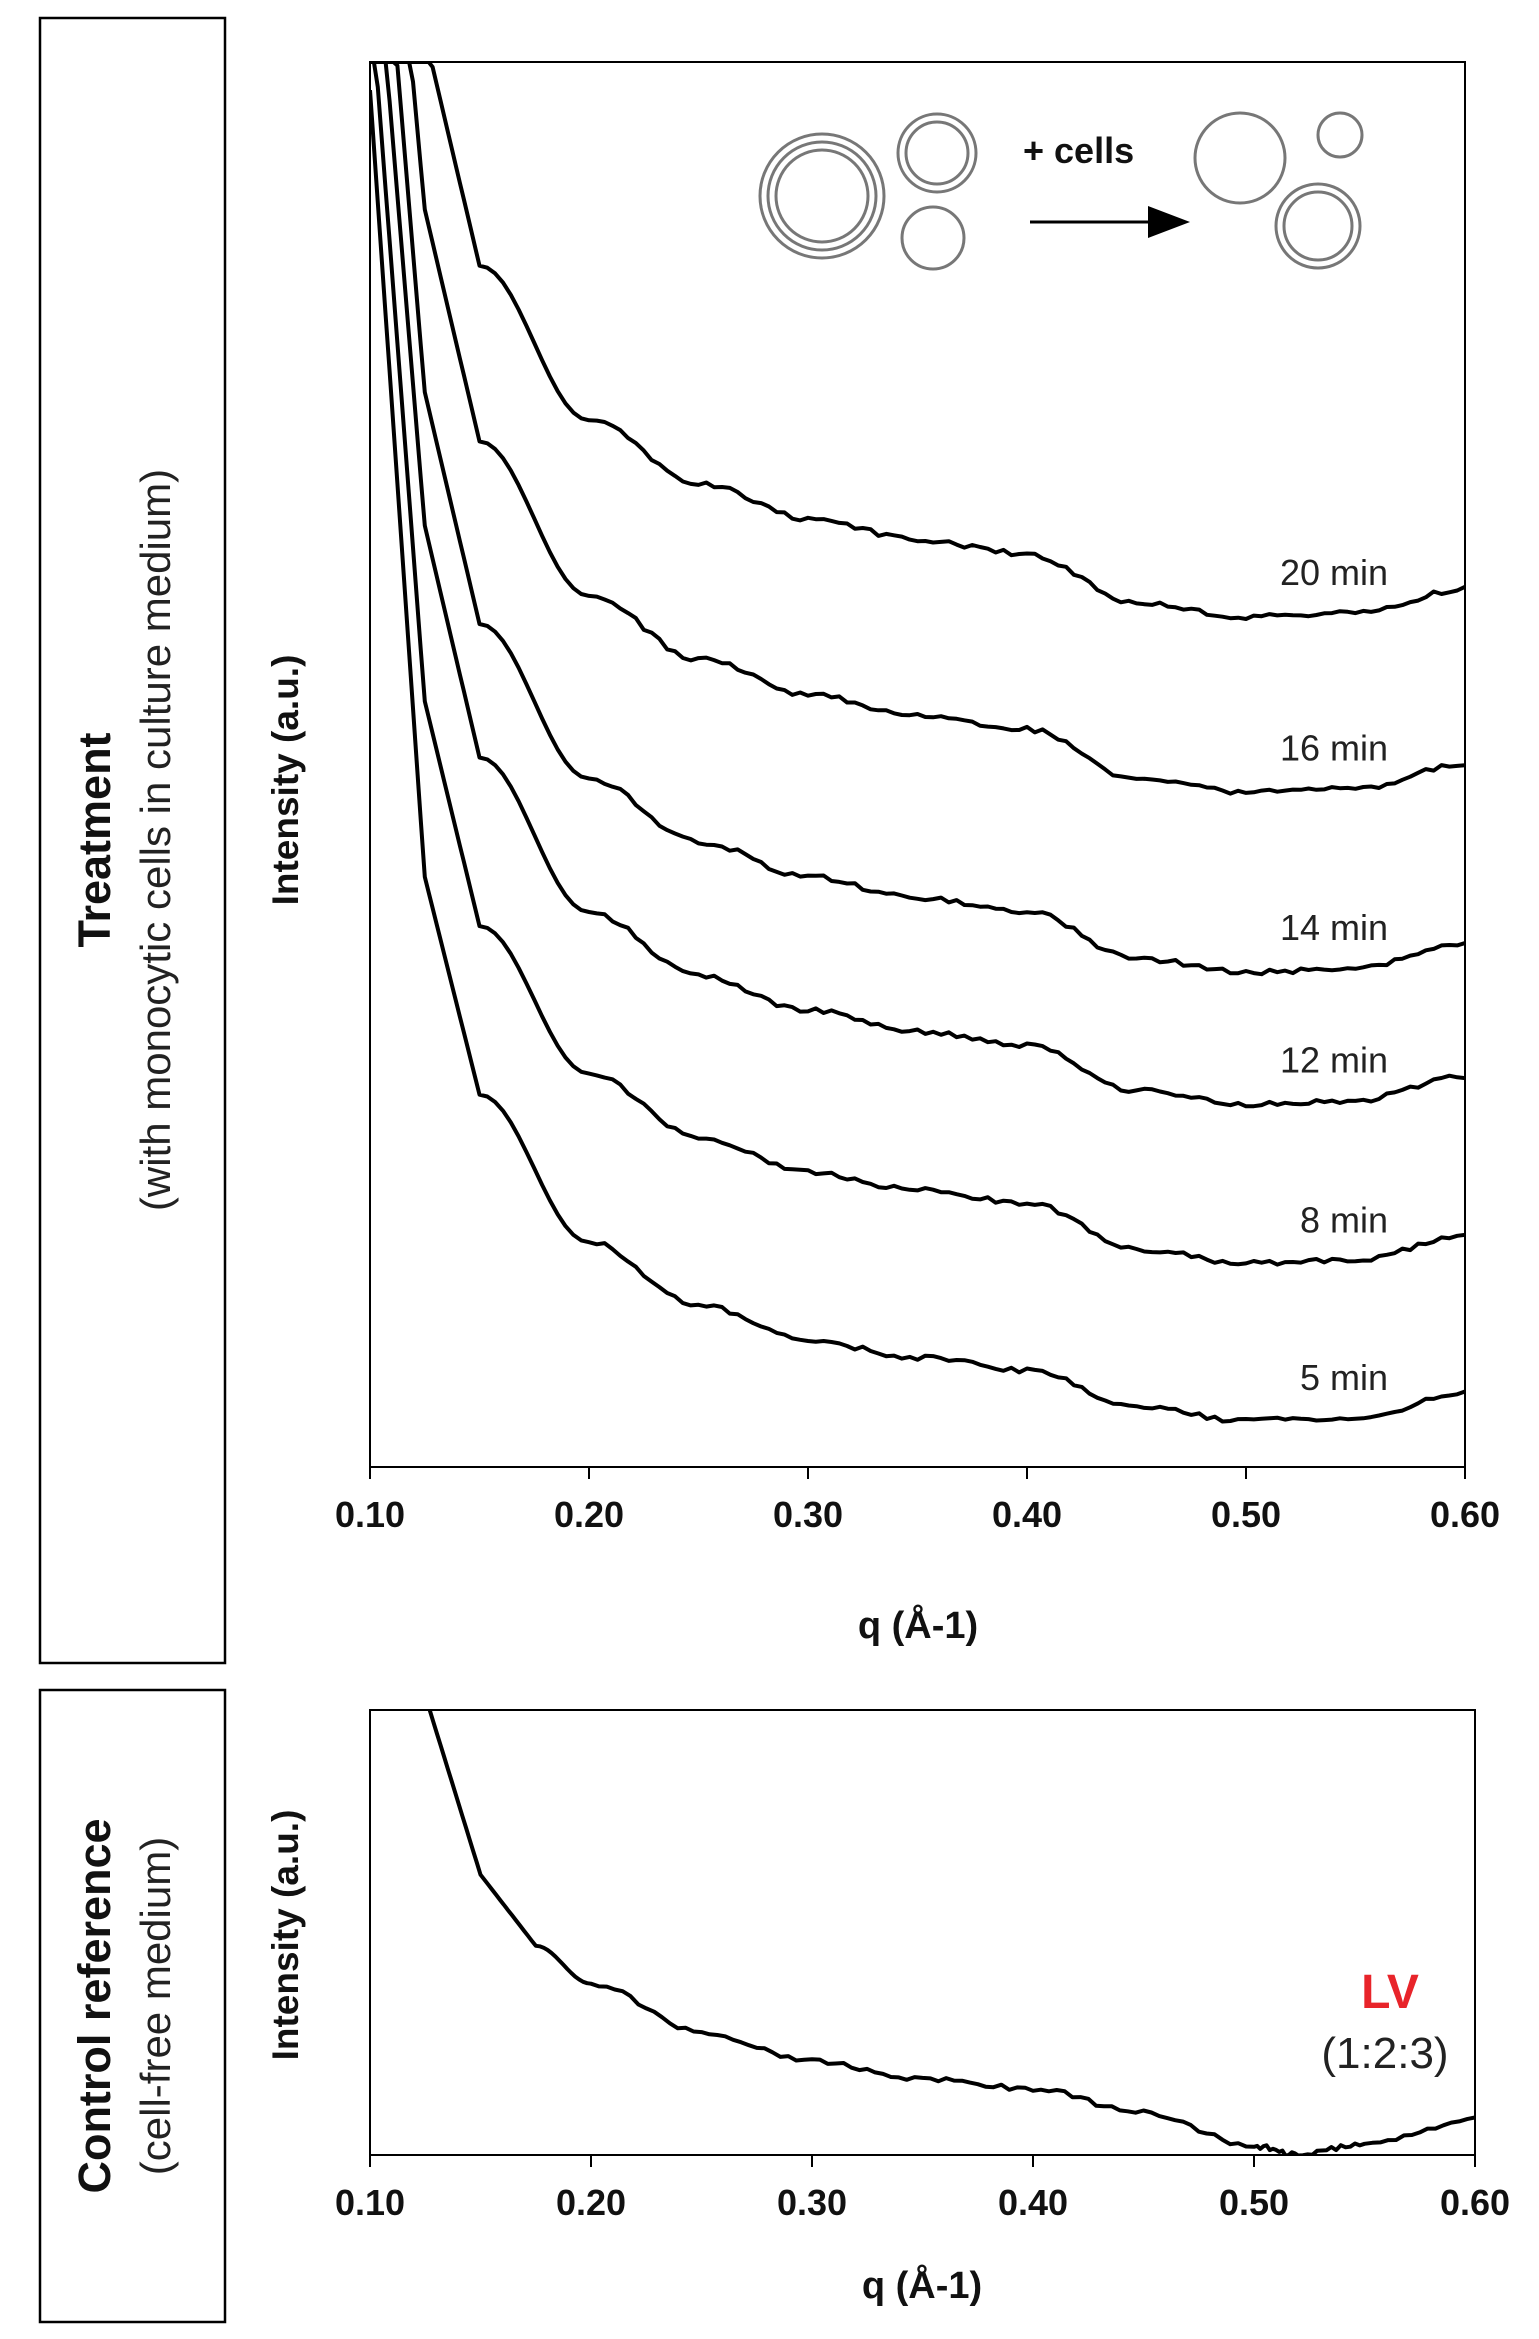 The height and width of the screenshot is (2339, 1539). I want to click on vesicle-small, so click(933, 238).